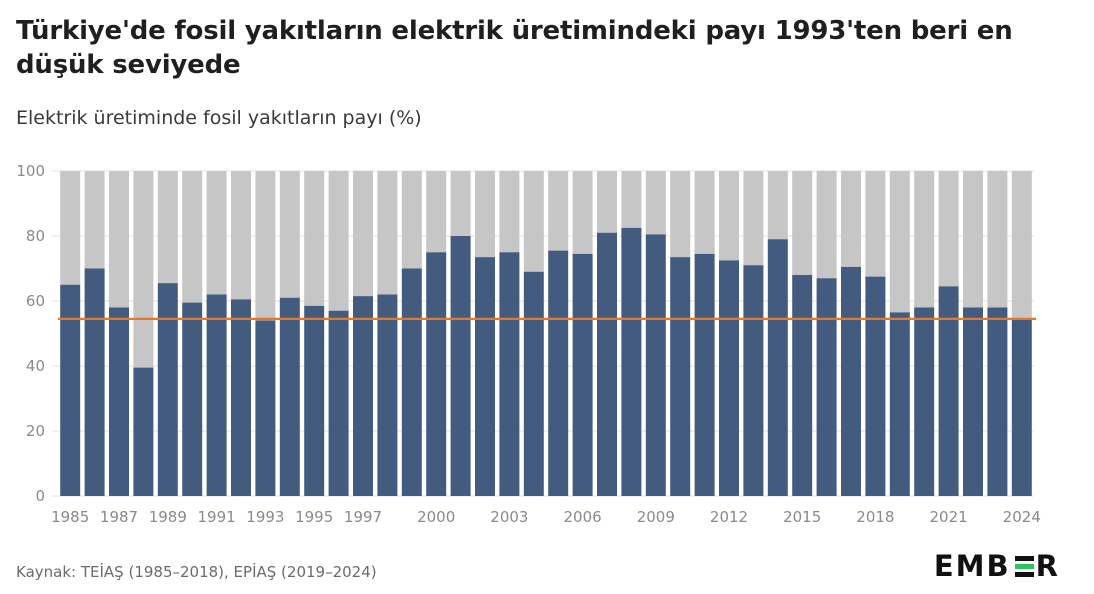 The height and width of the screenshot is (594, 1094). What do you see at coordinates (436, 517) in the screenshot?
I see `x-tick-label: 2000` at bounding box center [436, 517].